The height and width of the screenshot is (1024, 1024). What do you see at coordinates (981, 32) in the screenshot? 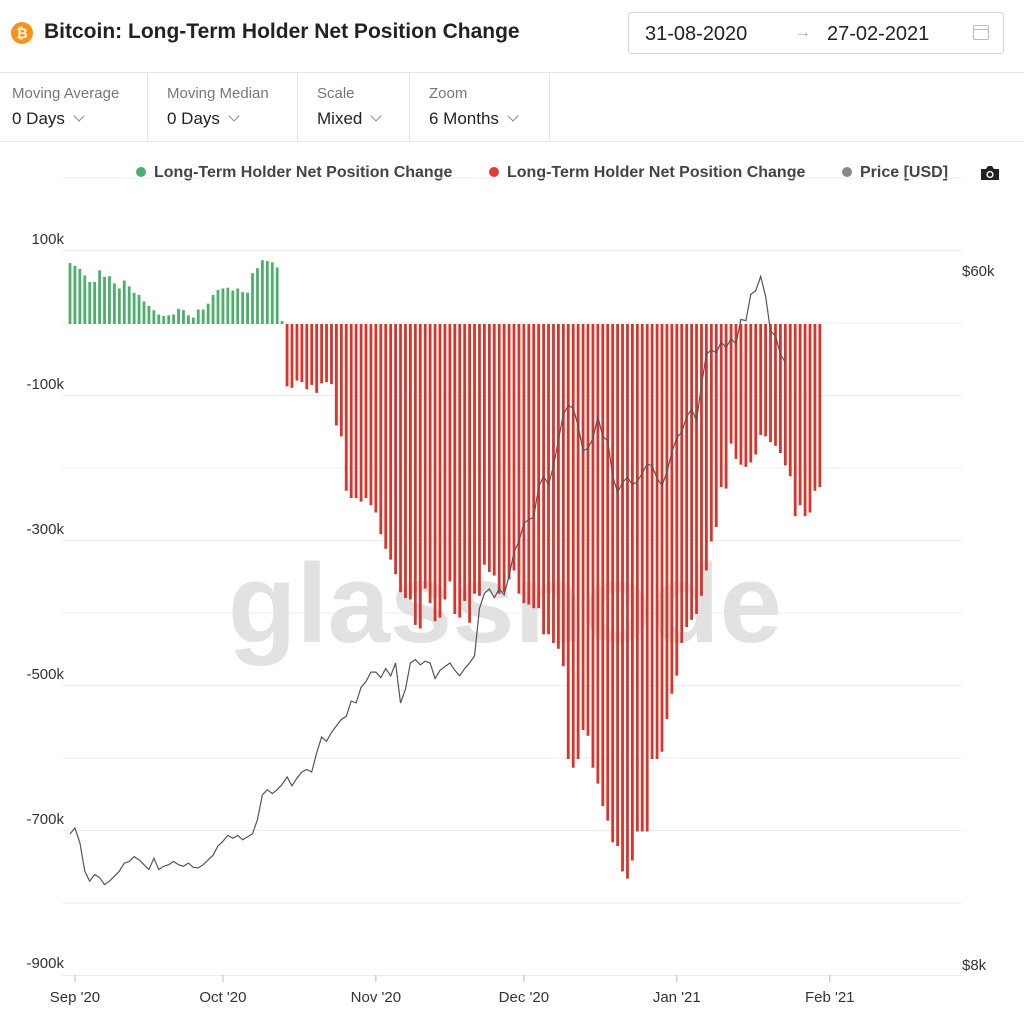
I see `calendar-icon` at bounding box center [981, 32].